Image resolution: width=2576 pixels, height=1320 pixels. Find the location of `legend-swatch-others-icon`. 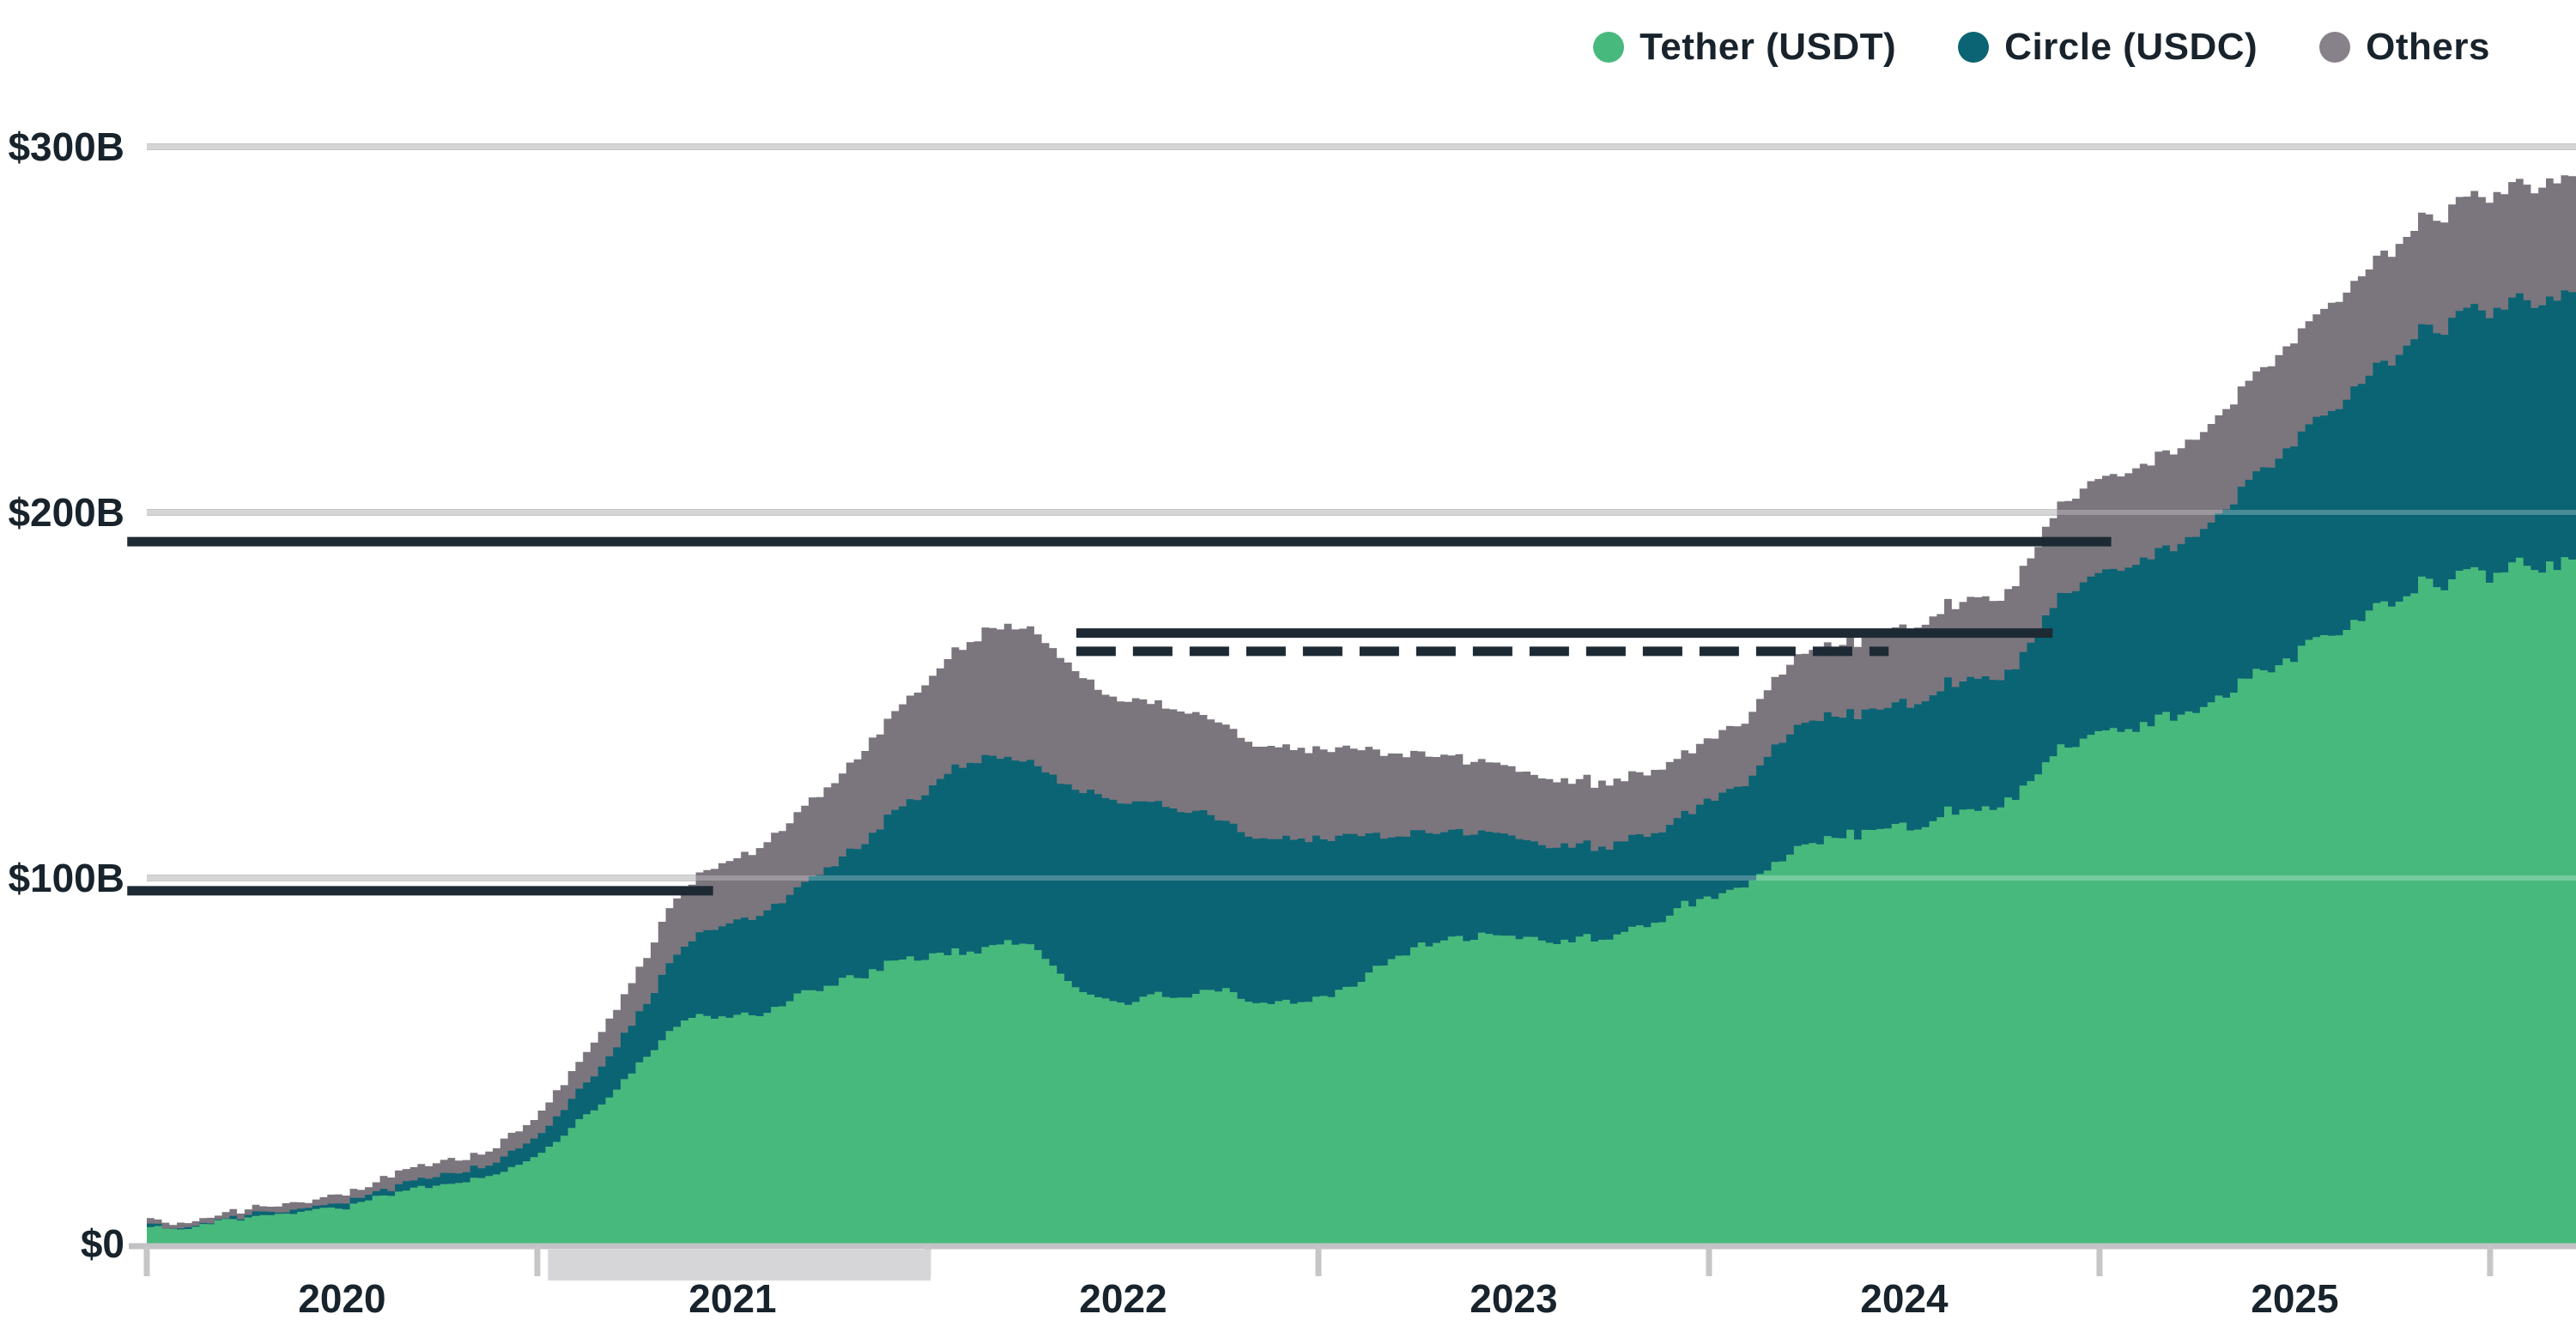

legend-swatch-others-icon is located at coordinates (2335, 47).